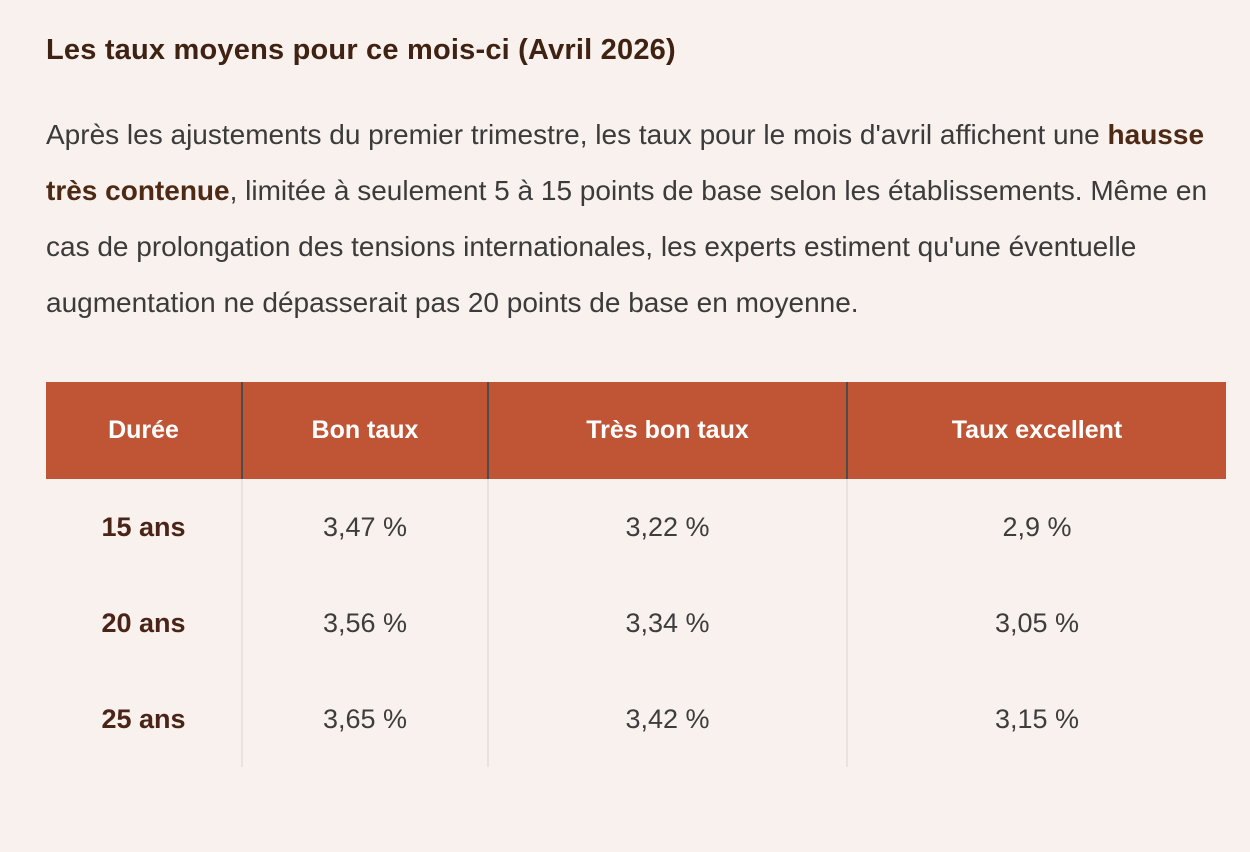  I want to click on rate-cell: 3,56 %, so click(365, 623).